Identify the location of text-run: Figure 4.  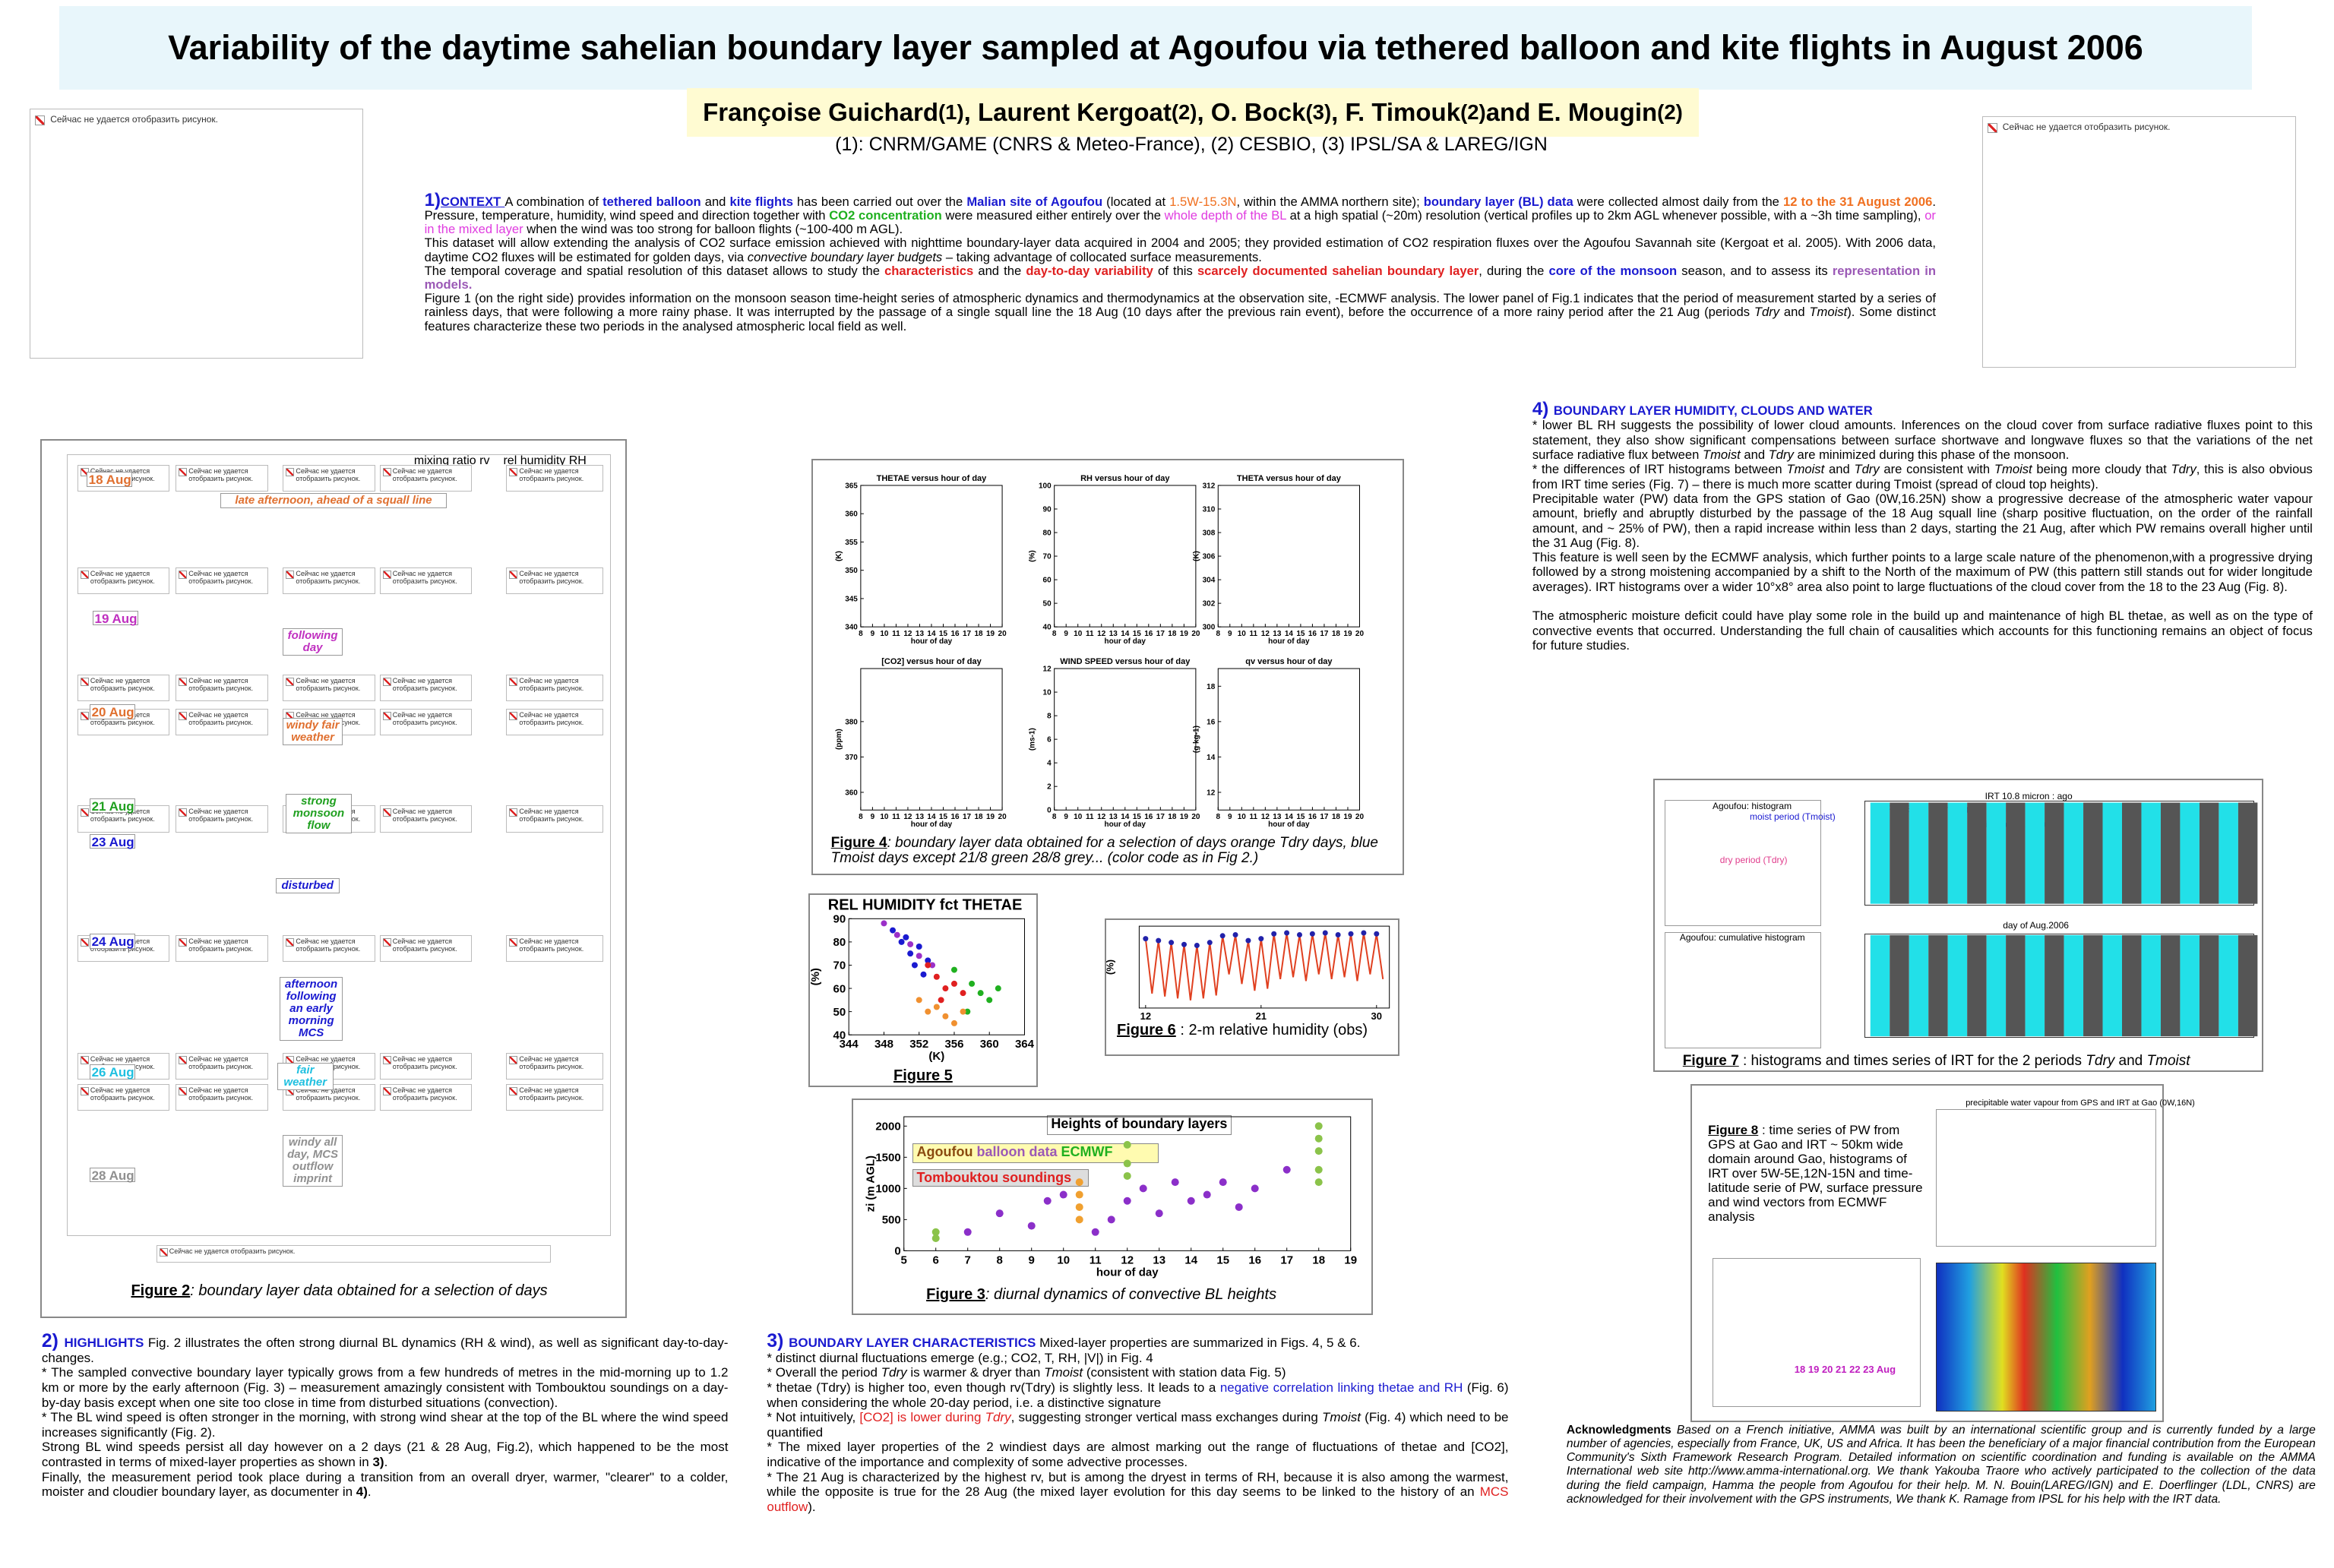
(858, 843).